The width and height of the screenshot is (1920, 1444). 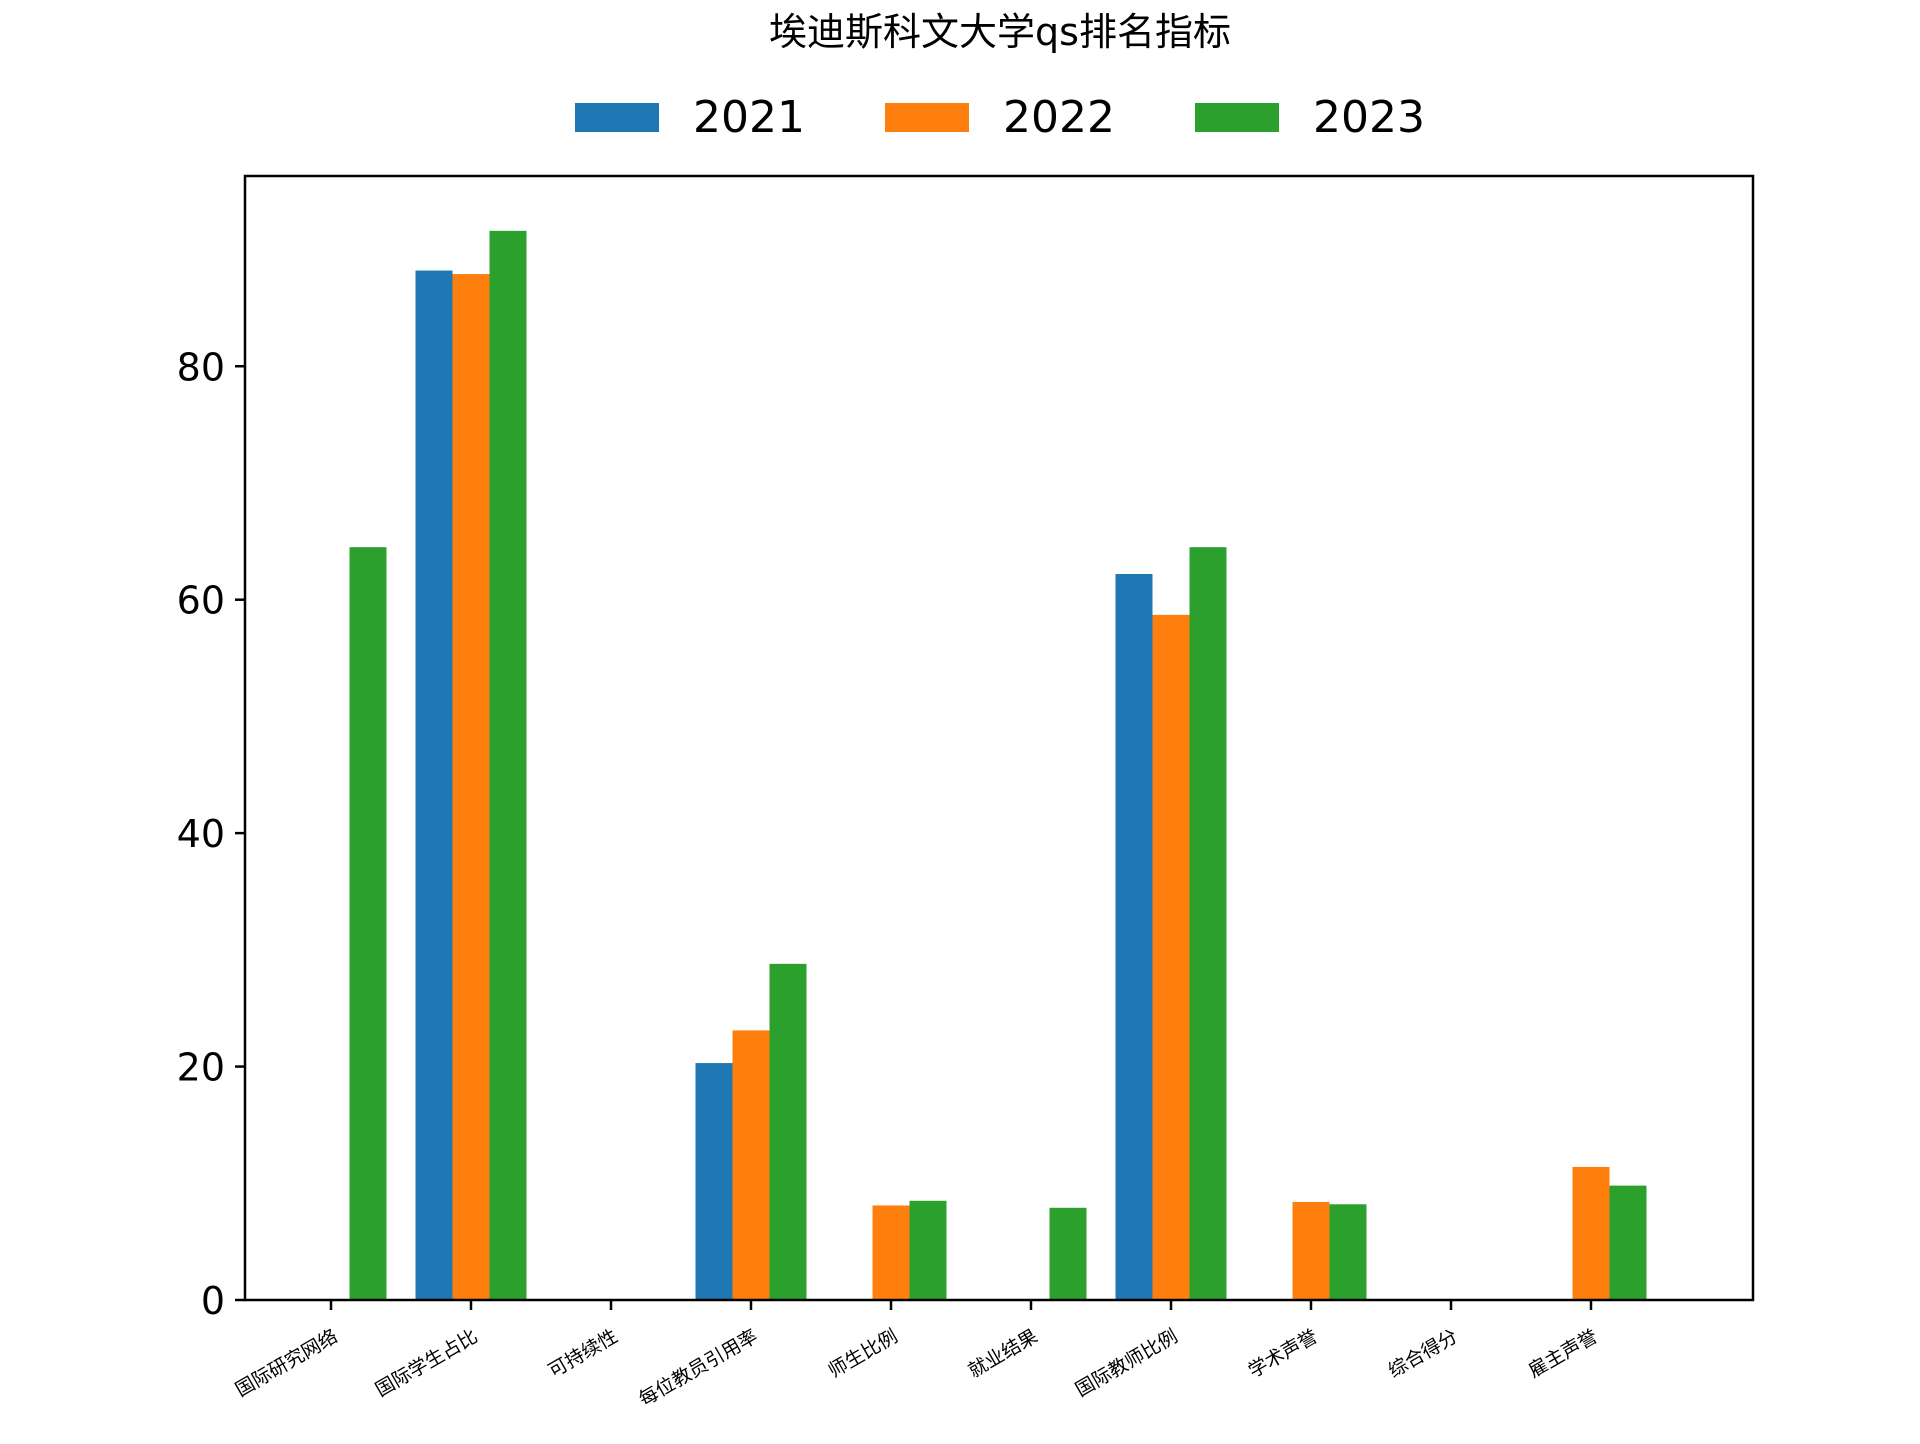 What do you see at coordinates (1127, 1363) in the screenshot?
I see `x-tick-label: 国际教师比例` at bounding box center [1127, 1363].